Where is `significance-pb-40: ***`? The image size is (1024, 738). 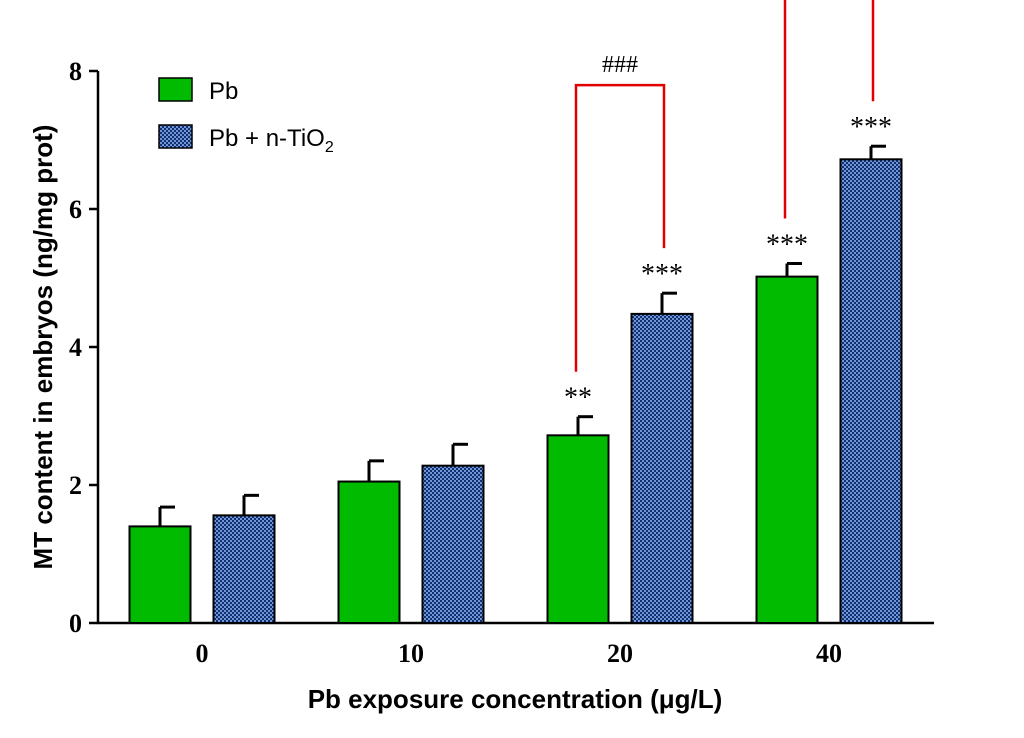
significance-pb-40: *** is located at coordinates (787, 245).